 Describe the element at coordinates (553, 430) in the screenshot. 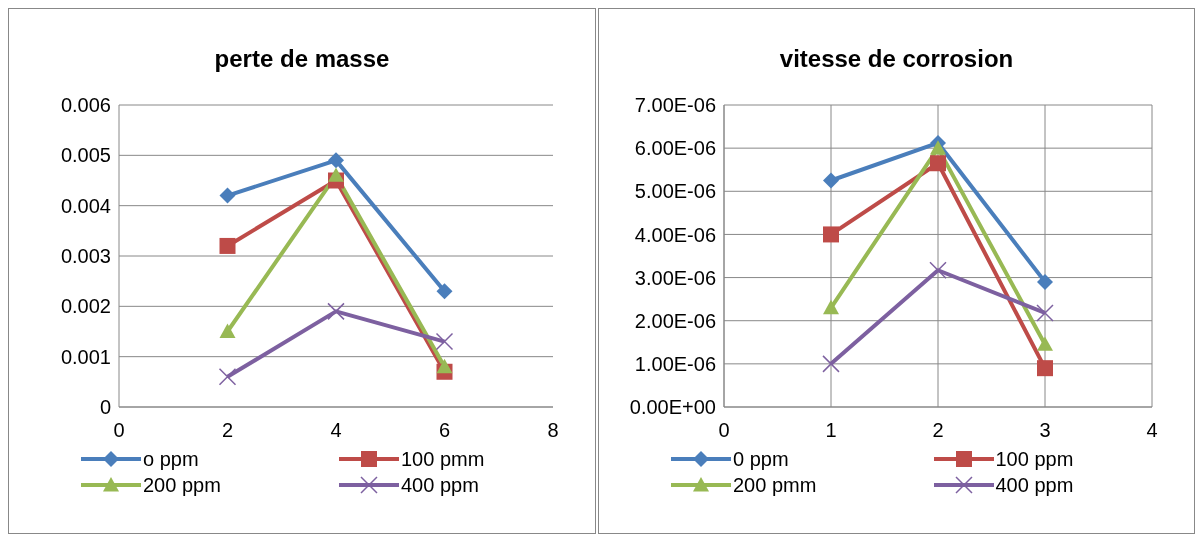

I see `x-tick-label: 8` at that location.